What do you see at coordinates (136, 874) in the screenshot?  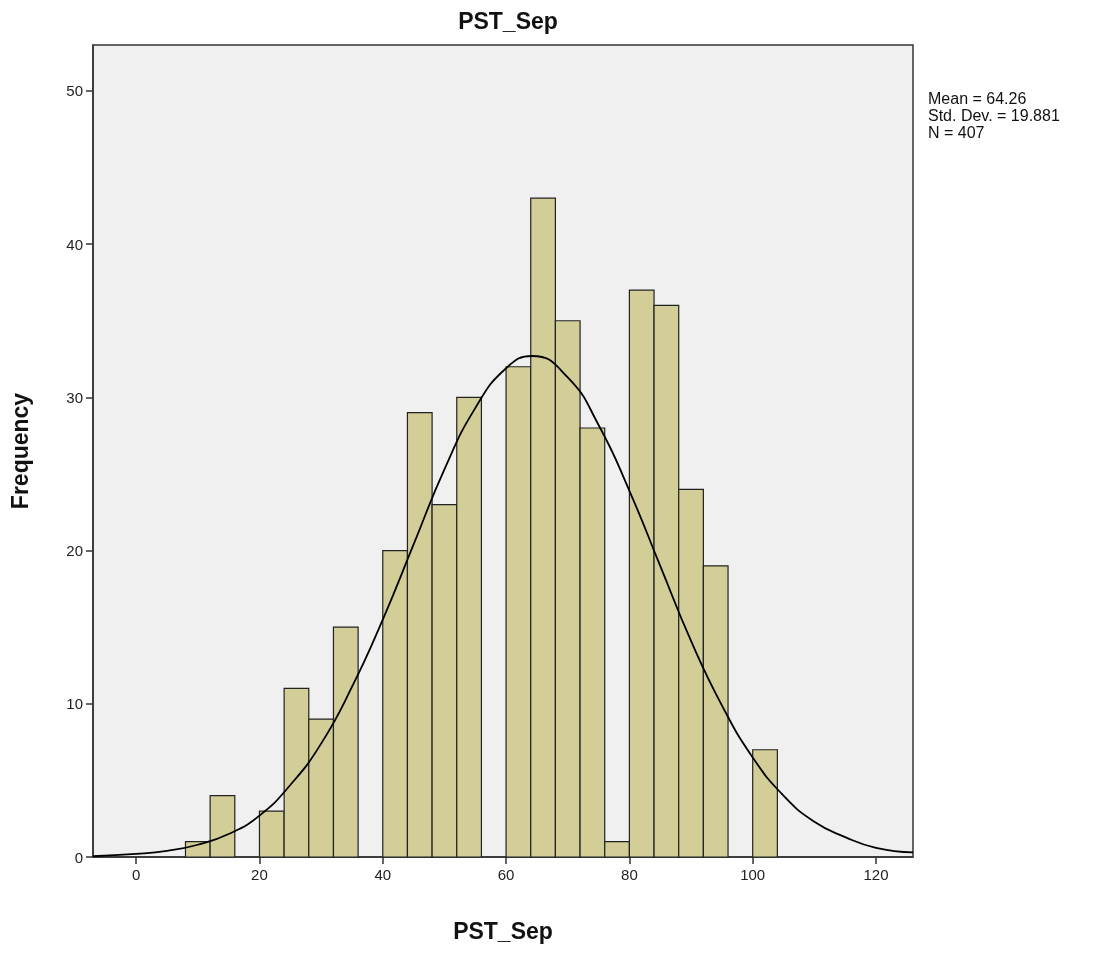 I see `x-tick-label: 0` at bounding box center [136, 874].